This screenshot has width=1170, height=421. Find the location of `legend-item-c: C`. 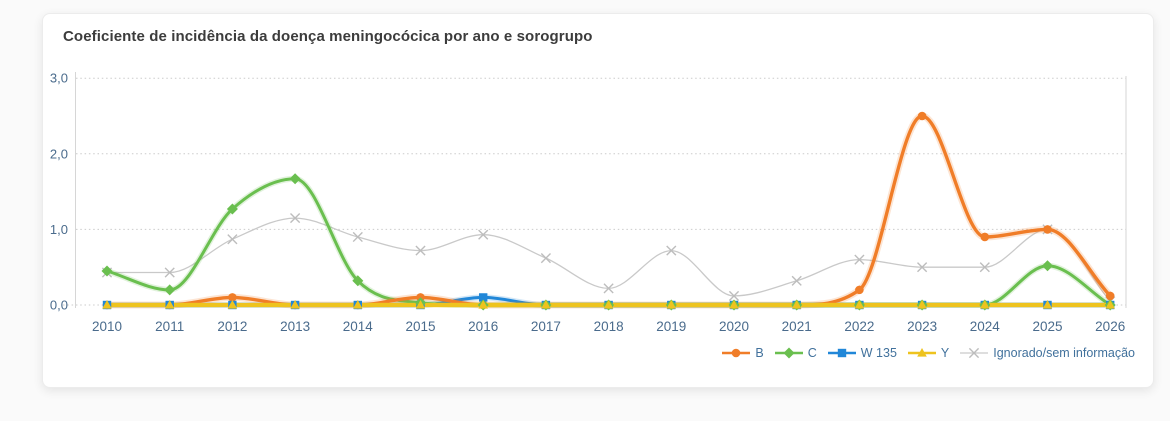

legend-item-c: C is located at coordinates (795, 353).